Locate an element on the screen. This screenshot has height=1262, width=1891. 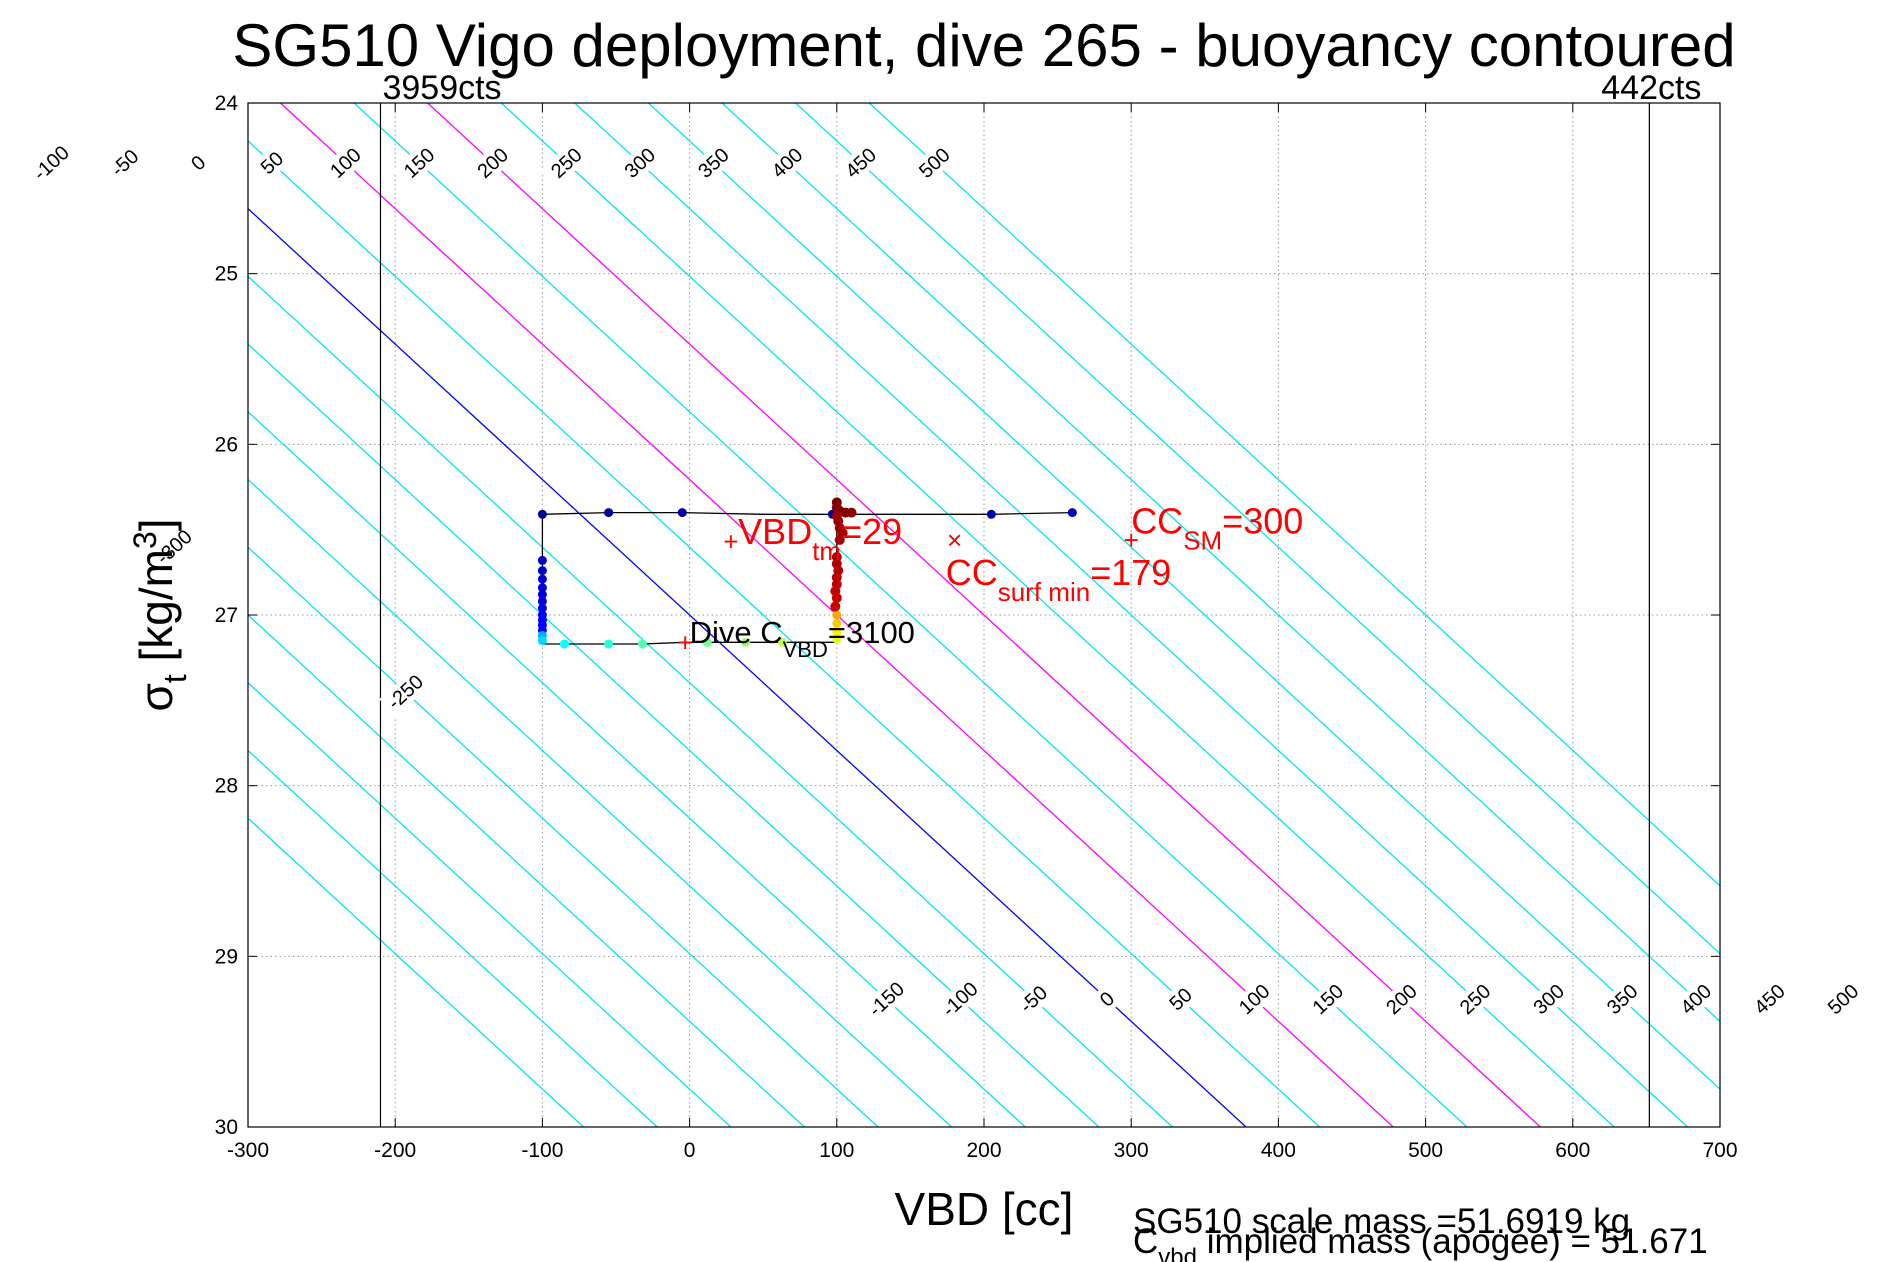
contour-line-neg400 is located at coordinates (453, 938).